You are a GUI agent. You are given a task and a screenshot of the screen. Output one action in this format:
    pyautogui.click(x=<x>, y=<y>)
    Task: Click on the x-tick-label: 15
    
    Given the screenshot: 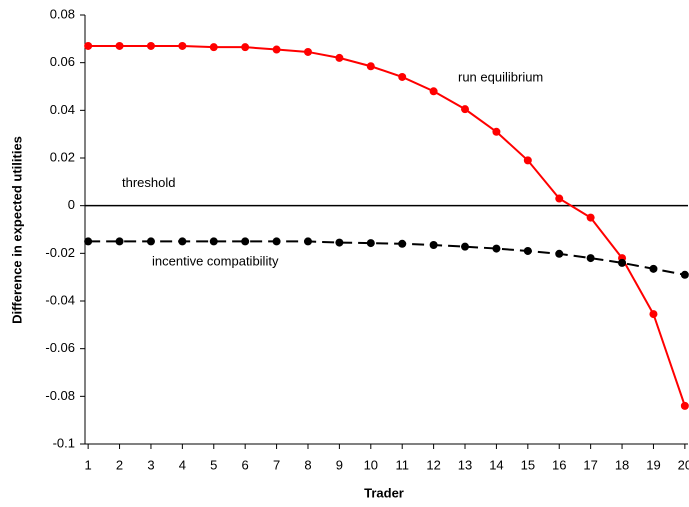 What is the action you would take?
    pyautogui.click(x=528, y=464)
    